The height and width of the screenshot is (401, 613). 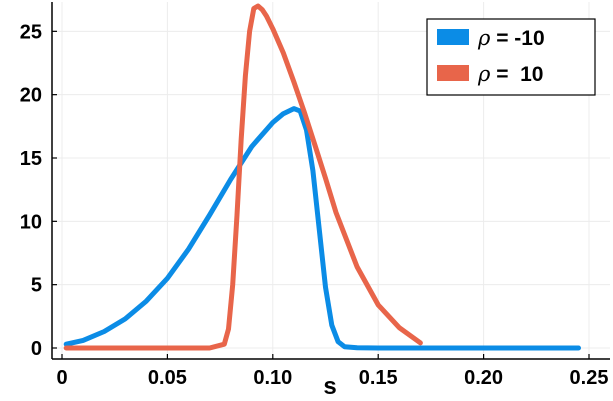 What do you see at coordinates (36, 349) in the screenshot?
I see `y-tick-label: 0` at bounding box center [36, 349].